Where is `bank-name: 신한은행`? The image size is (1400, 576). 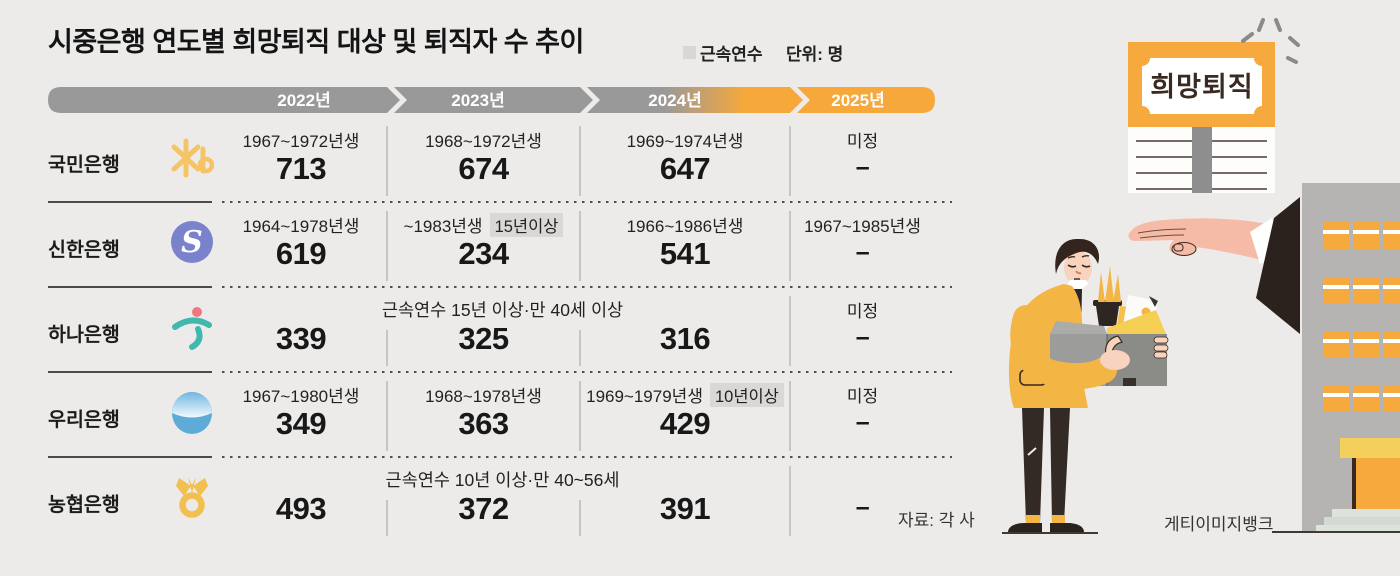 bank-name: 신한은행 is located at coordinates (84, 250).